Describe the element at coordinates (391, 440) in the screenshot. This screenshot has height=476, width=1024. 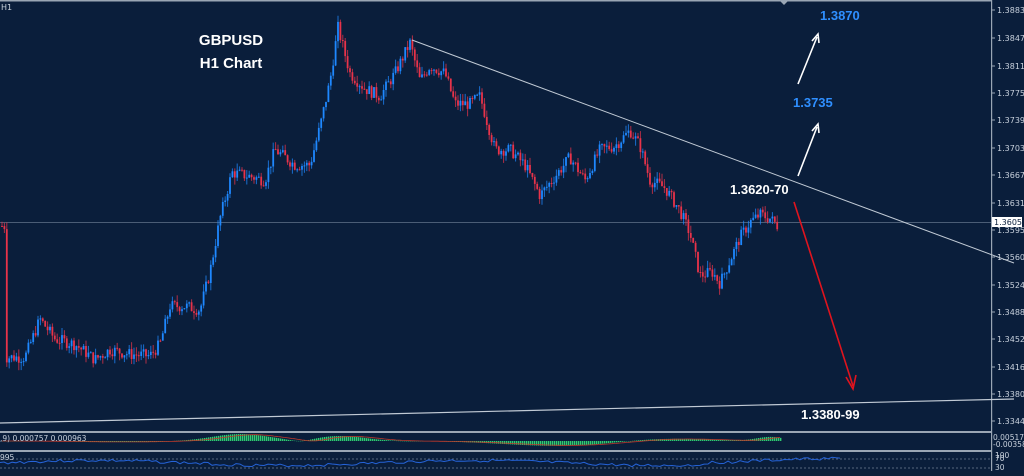
I see `macd-panel` at that location.